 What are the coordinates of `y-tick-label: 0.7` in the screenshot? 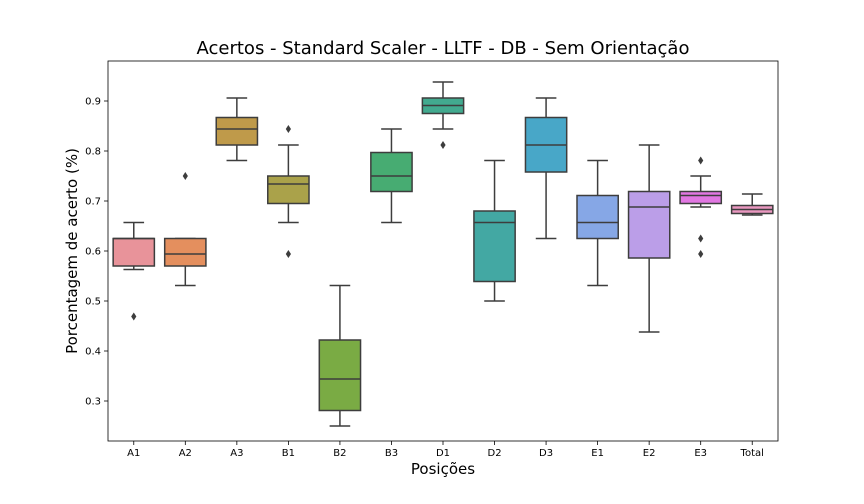 It's located at (93, 202).